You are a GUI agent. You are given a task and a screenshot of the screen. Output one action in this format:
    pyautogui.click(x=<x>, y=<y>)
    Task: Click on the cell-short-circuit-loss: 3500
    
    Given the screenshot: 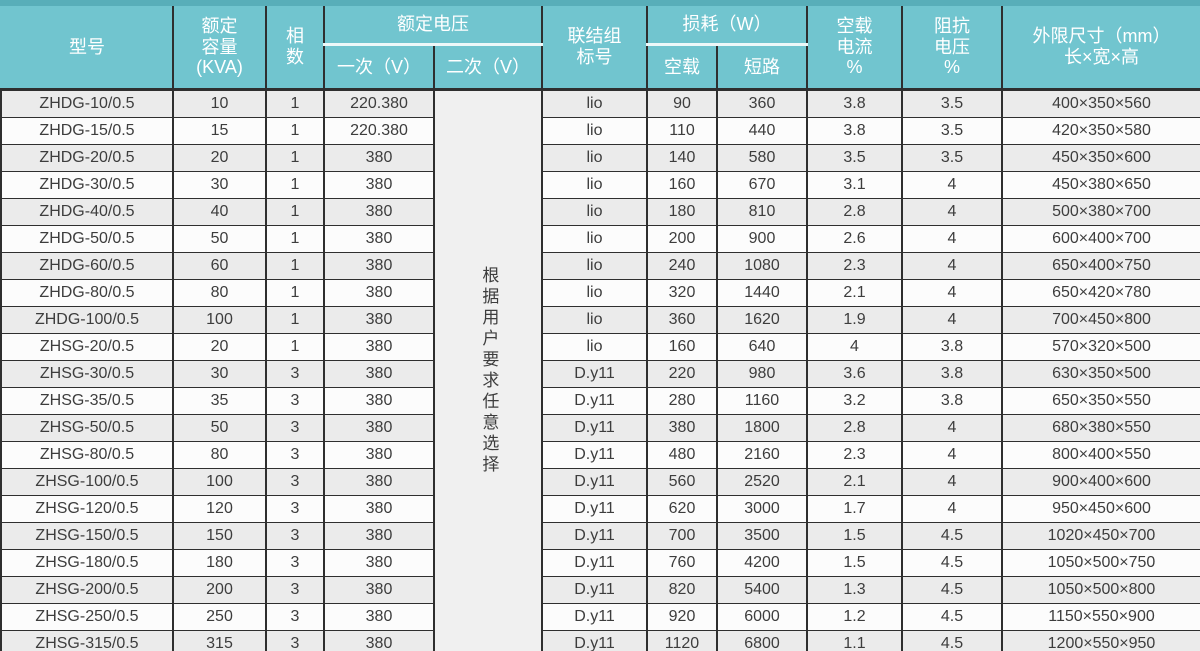 What is the action you would take?
    pyautogui.click(x=762, y=536)
    